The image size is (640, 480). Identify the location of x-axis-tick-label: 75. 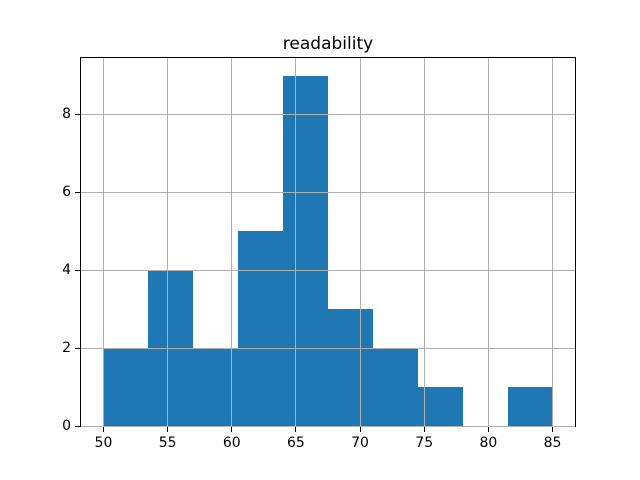
(424, 443).